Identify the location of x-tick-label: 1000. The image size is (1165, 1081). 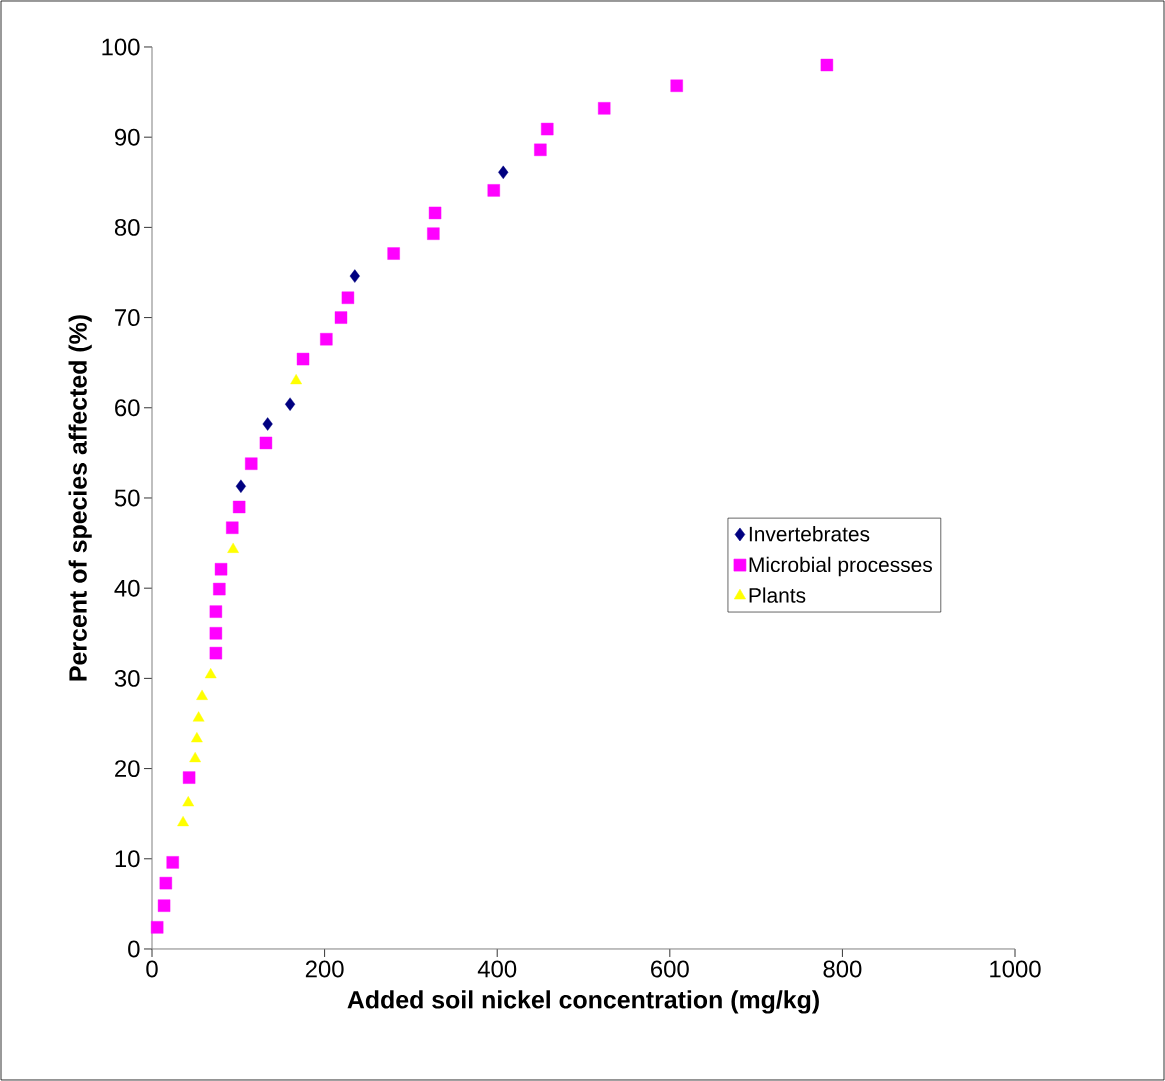
(1015, 969).